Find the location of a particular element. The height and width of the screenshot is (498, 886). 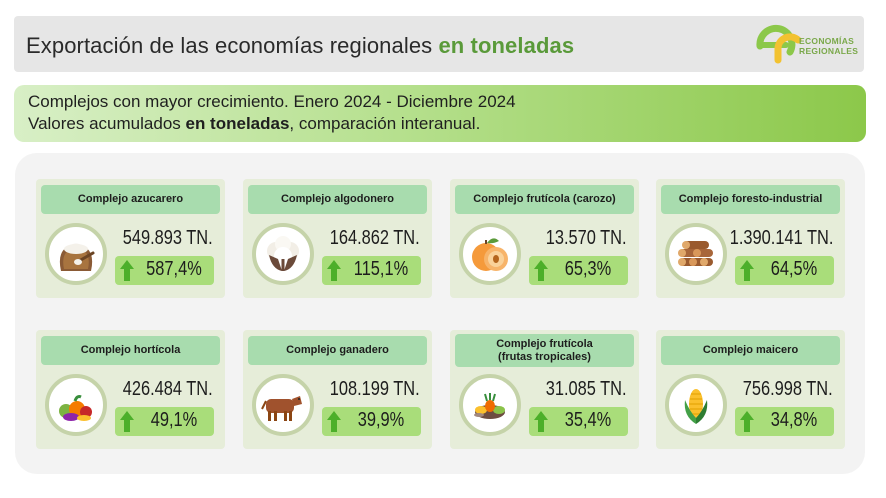

peach-icon is located at coordinates (490, 254).